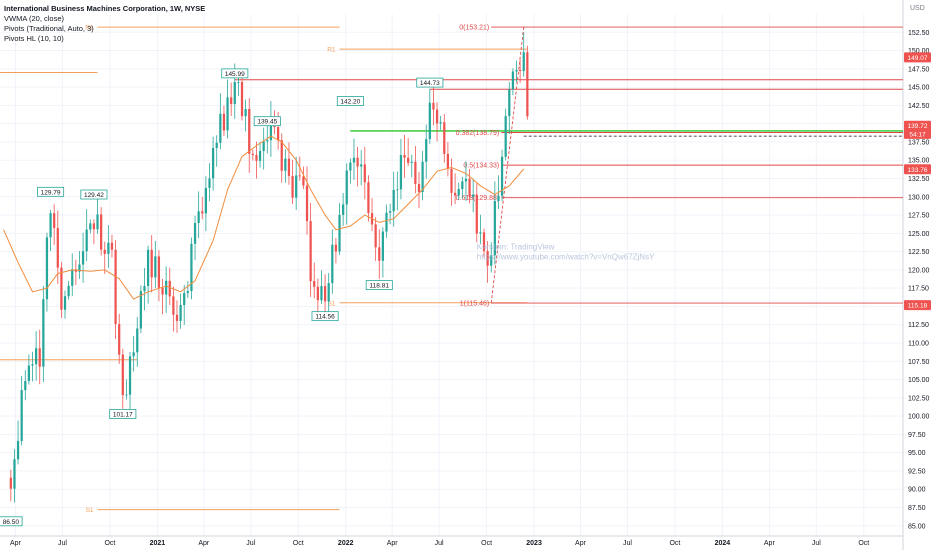 The width and height of the screenshot is (932, 555). Describe the element at coordinates (919, 362) in the screenshot. I see `y-tick-label: 107.50` at that location.